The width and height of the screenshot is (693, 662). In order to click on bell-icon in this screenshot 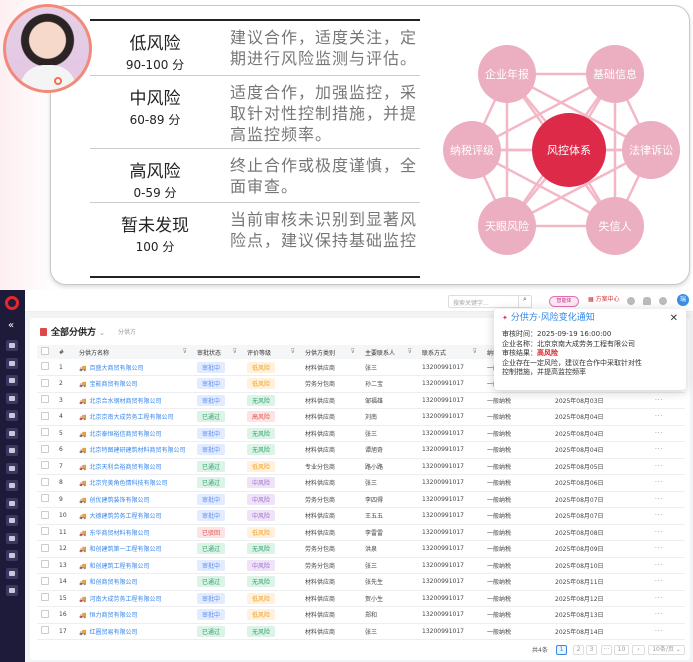, I will do `click(647, 301)`.